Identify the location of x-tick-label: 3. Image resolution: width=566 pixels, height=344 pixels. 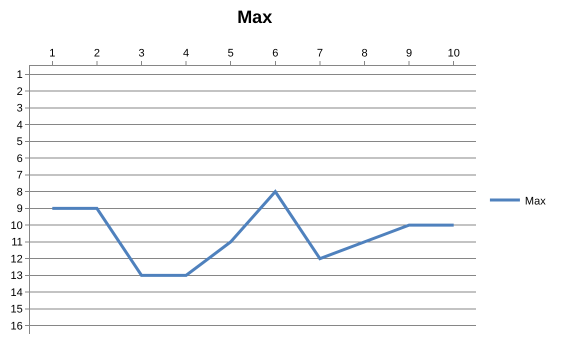
(141, 54).